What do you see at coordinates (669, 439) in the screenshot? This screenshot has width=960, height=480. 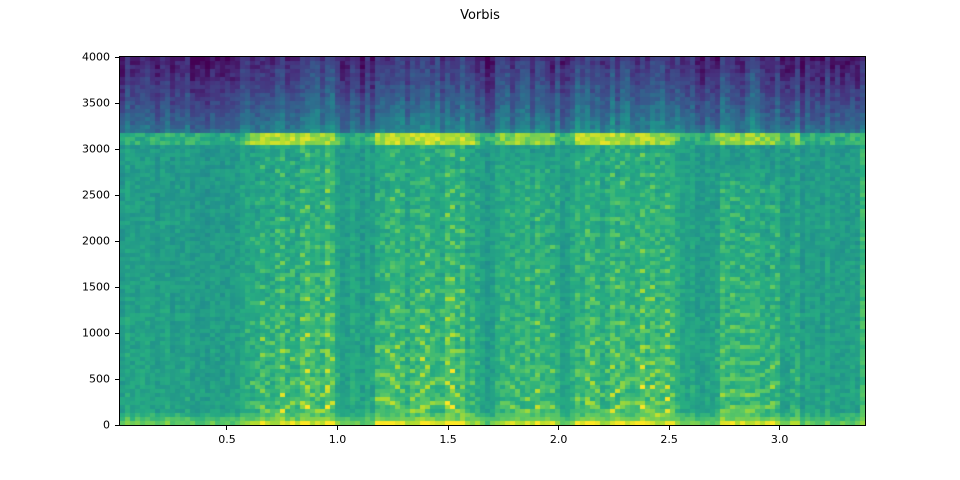 I see `x-tick-label: 2.5` at bounding box center [669, 439].